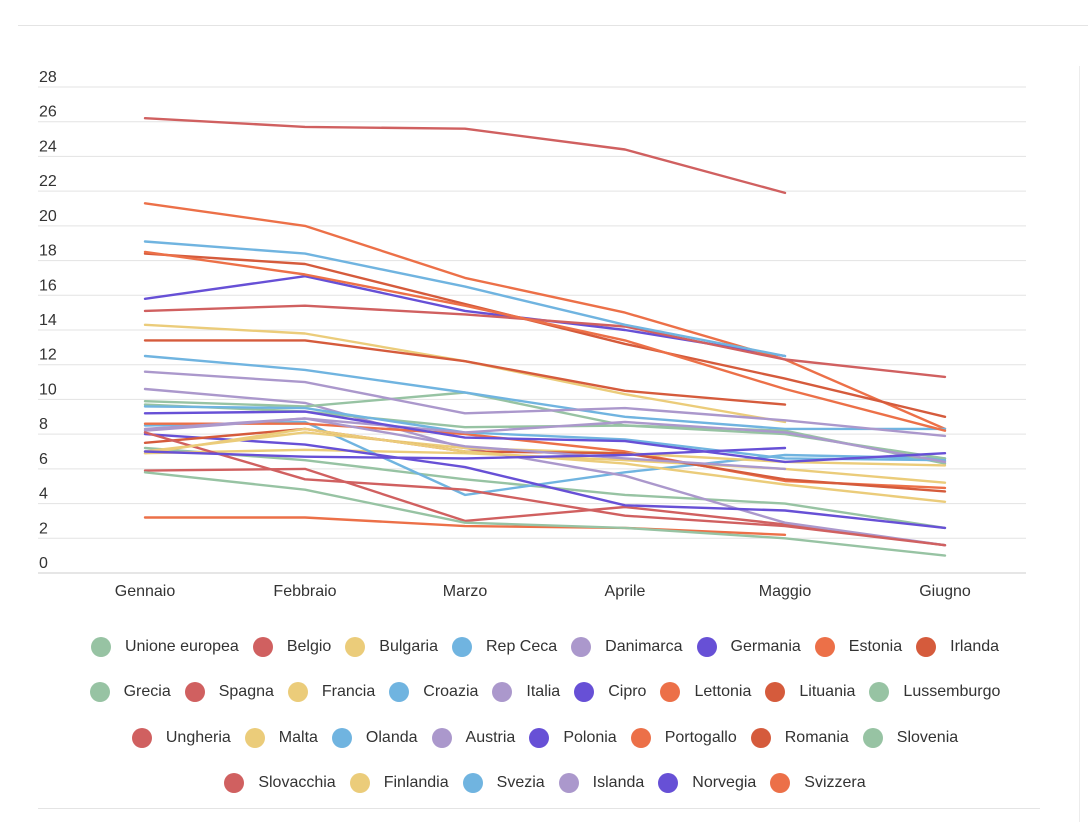  What do you see at coordinates (927, 737) in the screenshot?
I see `legend-label: Slovenia` at bounding box center [927, 737].